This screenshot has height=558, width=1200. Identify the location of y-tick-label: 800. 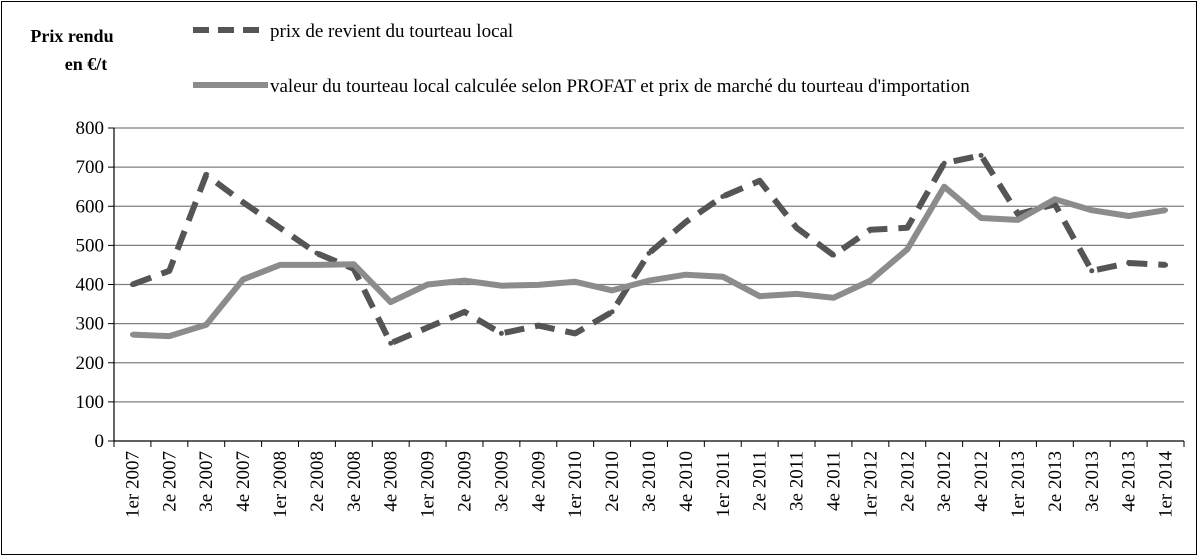
(90, 128).